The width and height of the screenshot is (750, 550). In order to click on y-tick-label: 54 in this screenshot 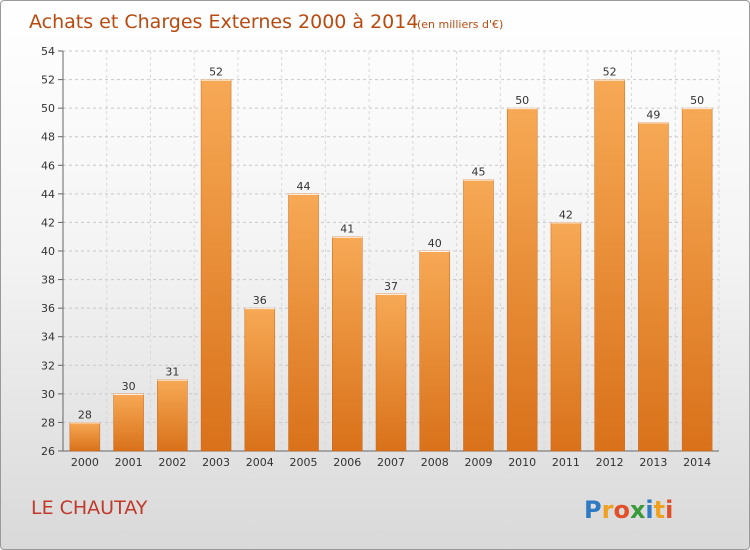, I will do `click(48, 51)`.